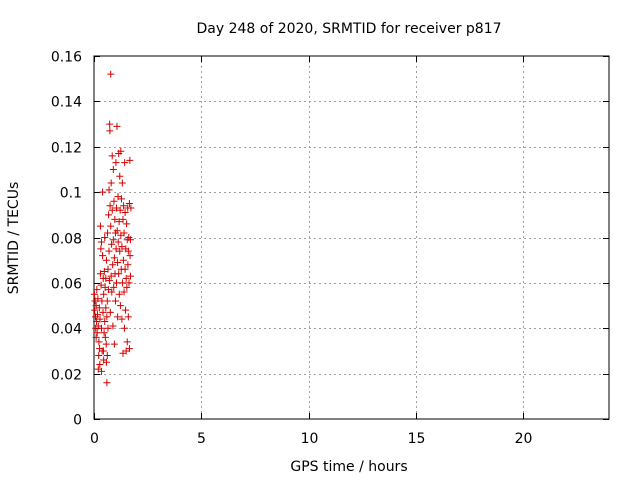 Image resolution: width=640 pixels, height=480 pixels. What do you see at coordinates (310, 439) in the screenshot?
I see `x-tick-label: 10` at bounding box center [310, 439].